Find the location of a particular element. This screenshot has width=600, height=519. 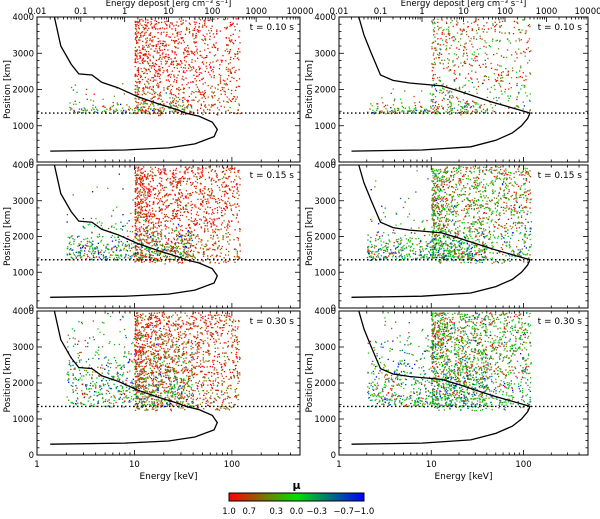

colorbar-tick-label: 0.7 is located at coordinates (249, 512).